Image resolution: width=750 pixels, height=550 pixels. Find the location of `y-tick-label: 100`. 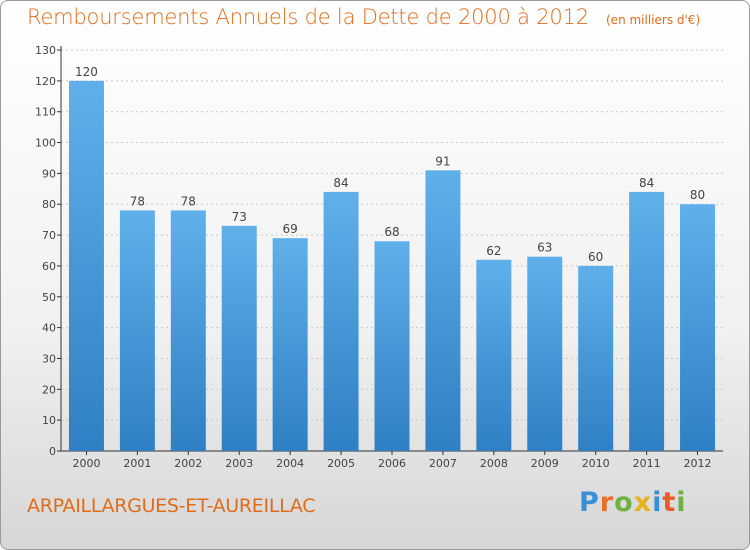

y-tick-label: 100 is located at coordinates (45, 143).